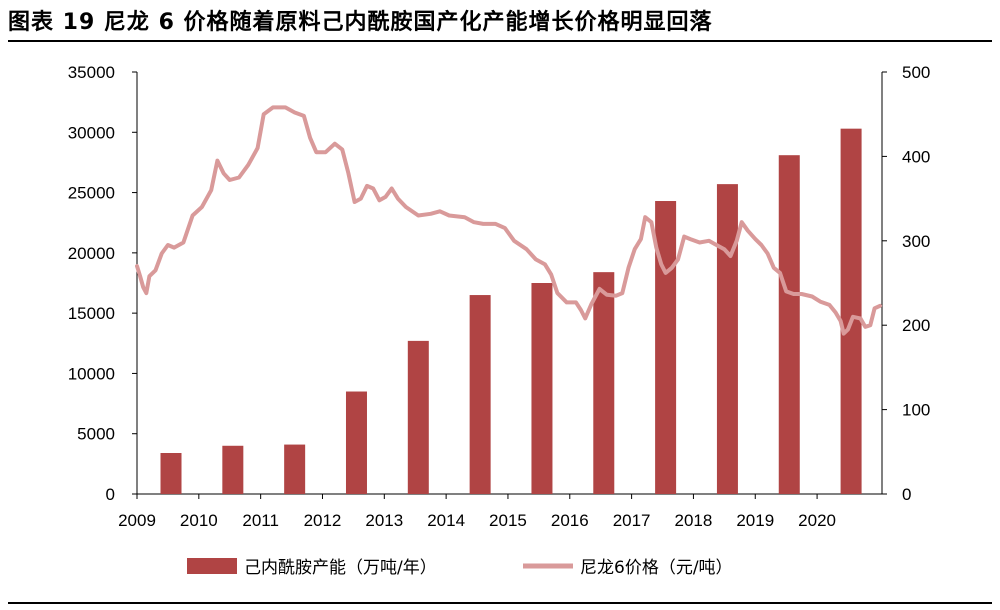  I want to click on x-tick-label: 2009, so click(137, 520).